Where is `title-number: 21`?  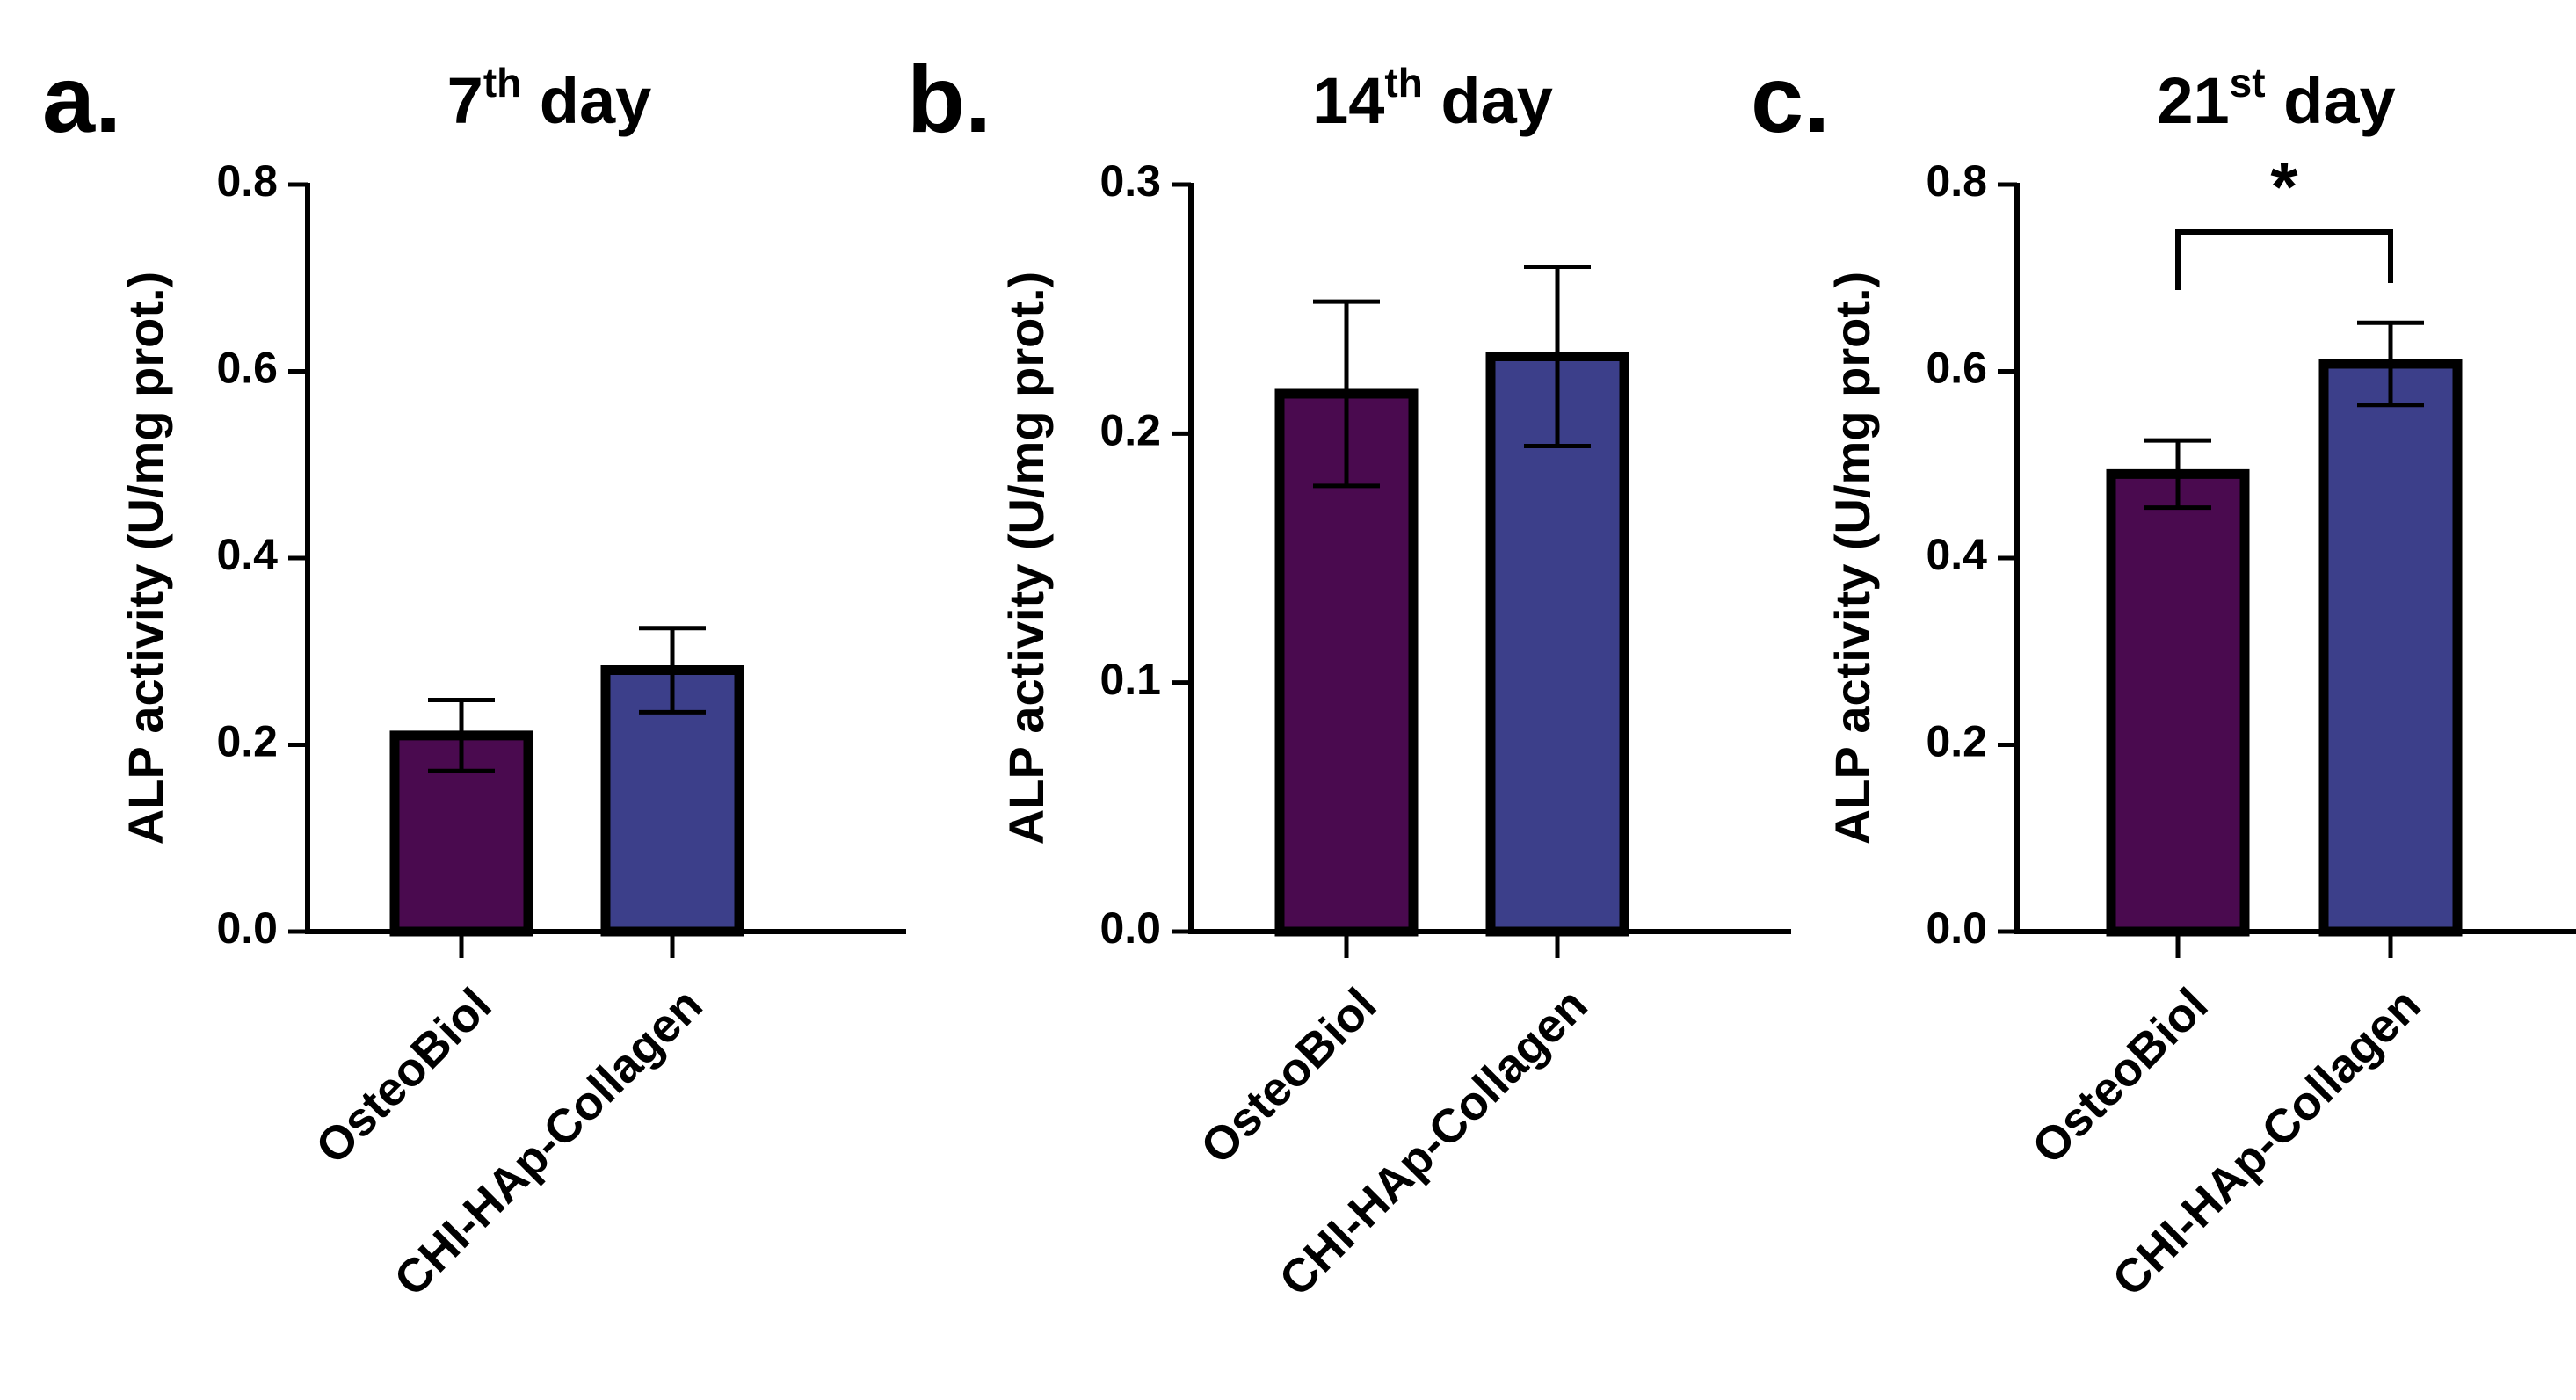
title-number: 21 is located at coordinates (2193, 100).